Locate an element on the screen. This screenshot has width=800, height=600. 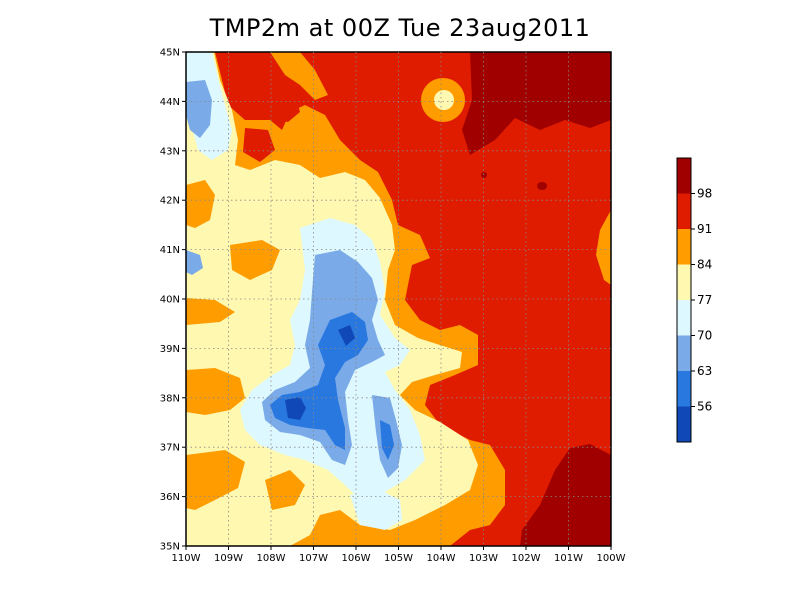
band-56-63-east is located at coordinates (387, 440).